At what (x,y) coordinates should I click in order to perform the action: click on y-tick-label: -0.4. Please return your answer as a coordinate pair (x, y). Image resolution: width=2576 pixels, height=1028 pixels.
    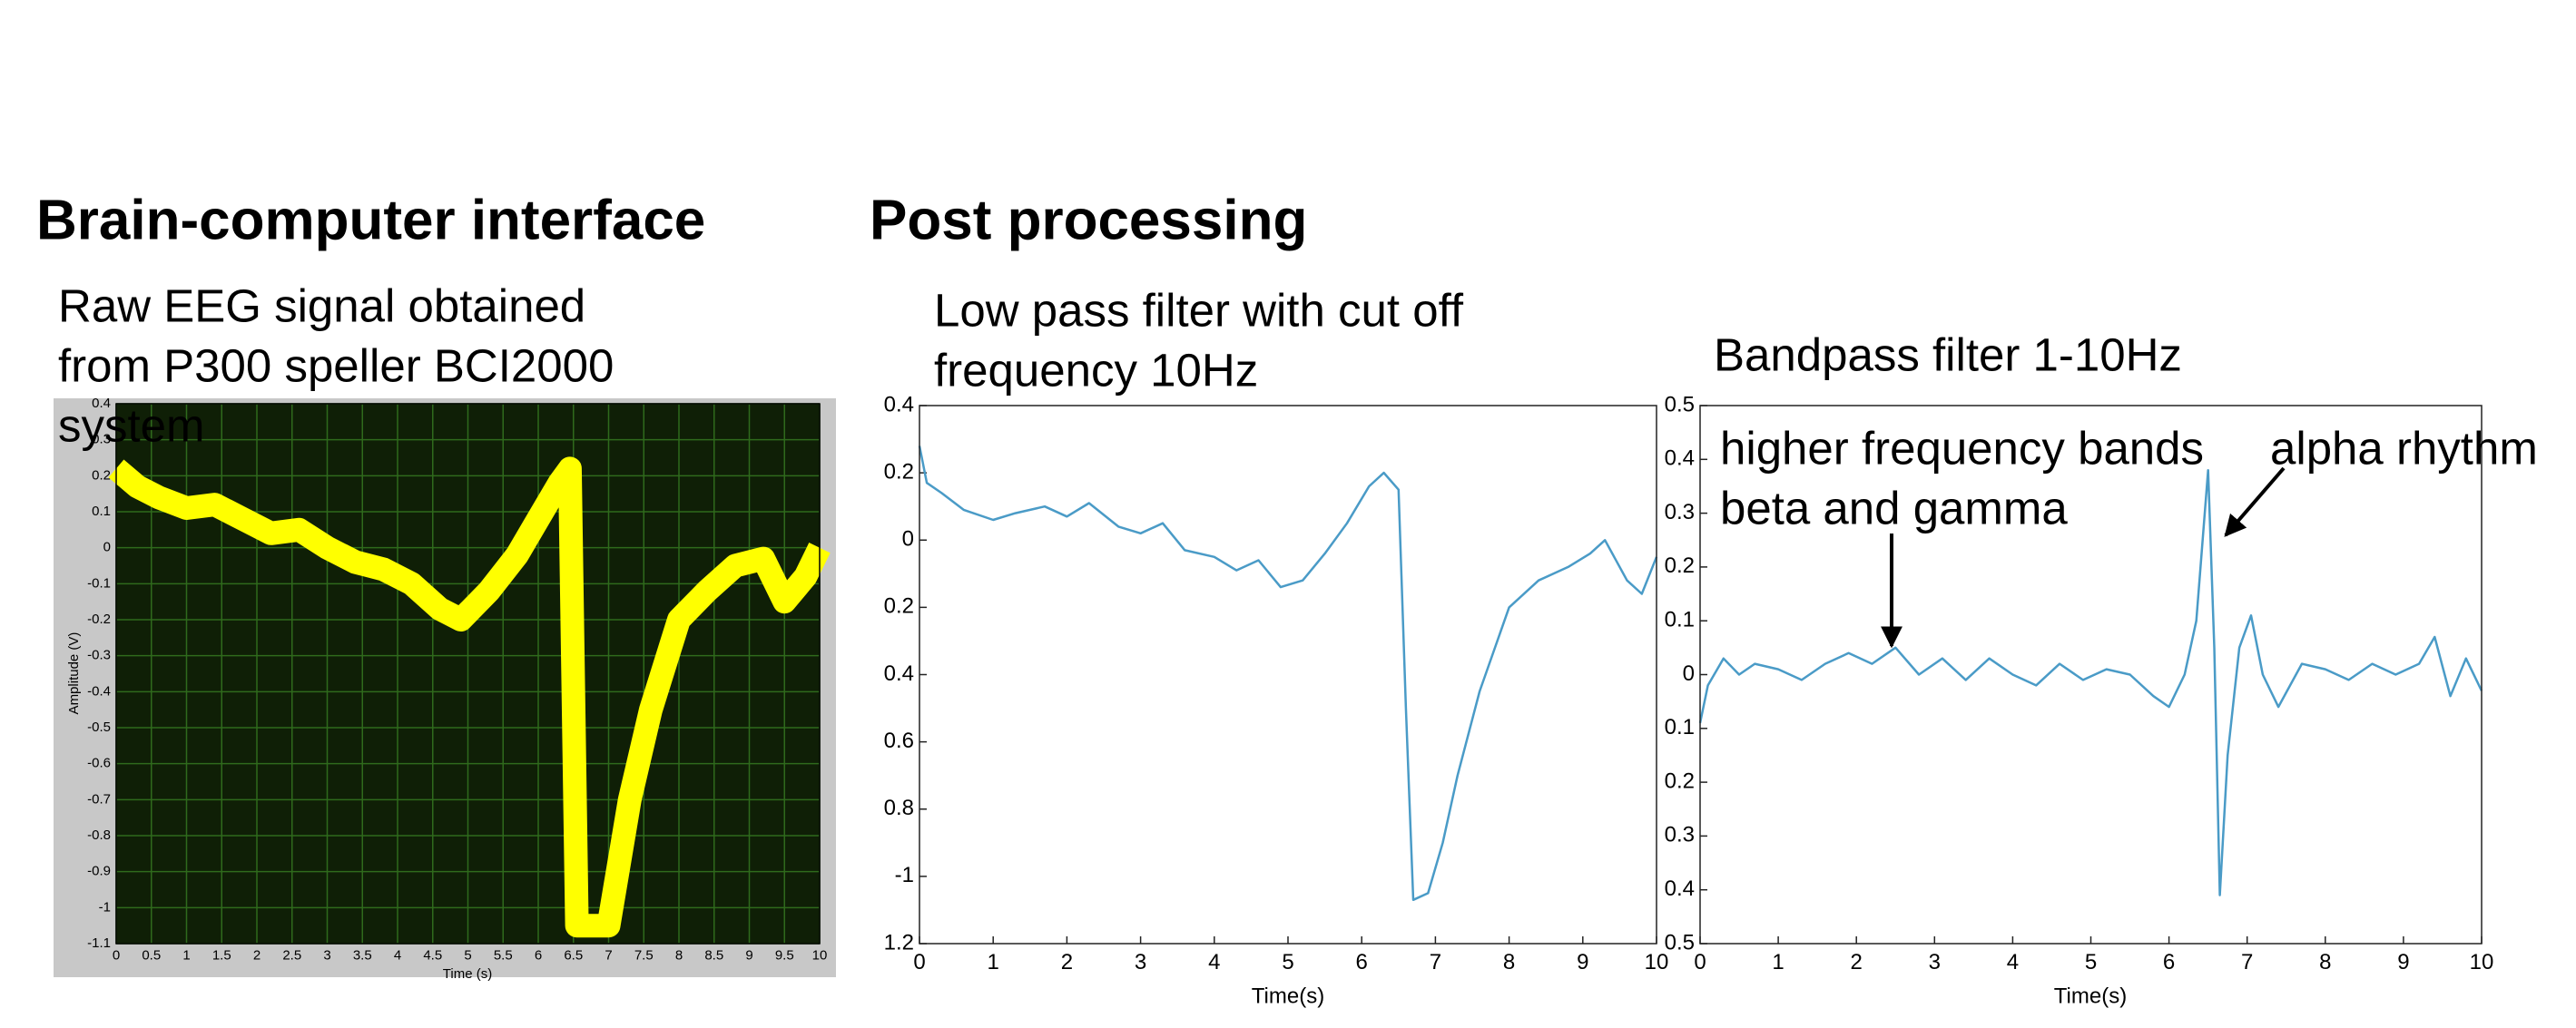
    Looking at the image, I should click on (99, 691).